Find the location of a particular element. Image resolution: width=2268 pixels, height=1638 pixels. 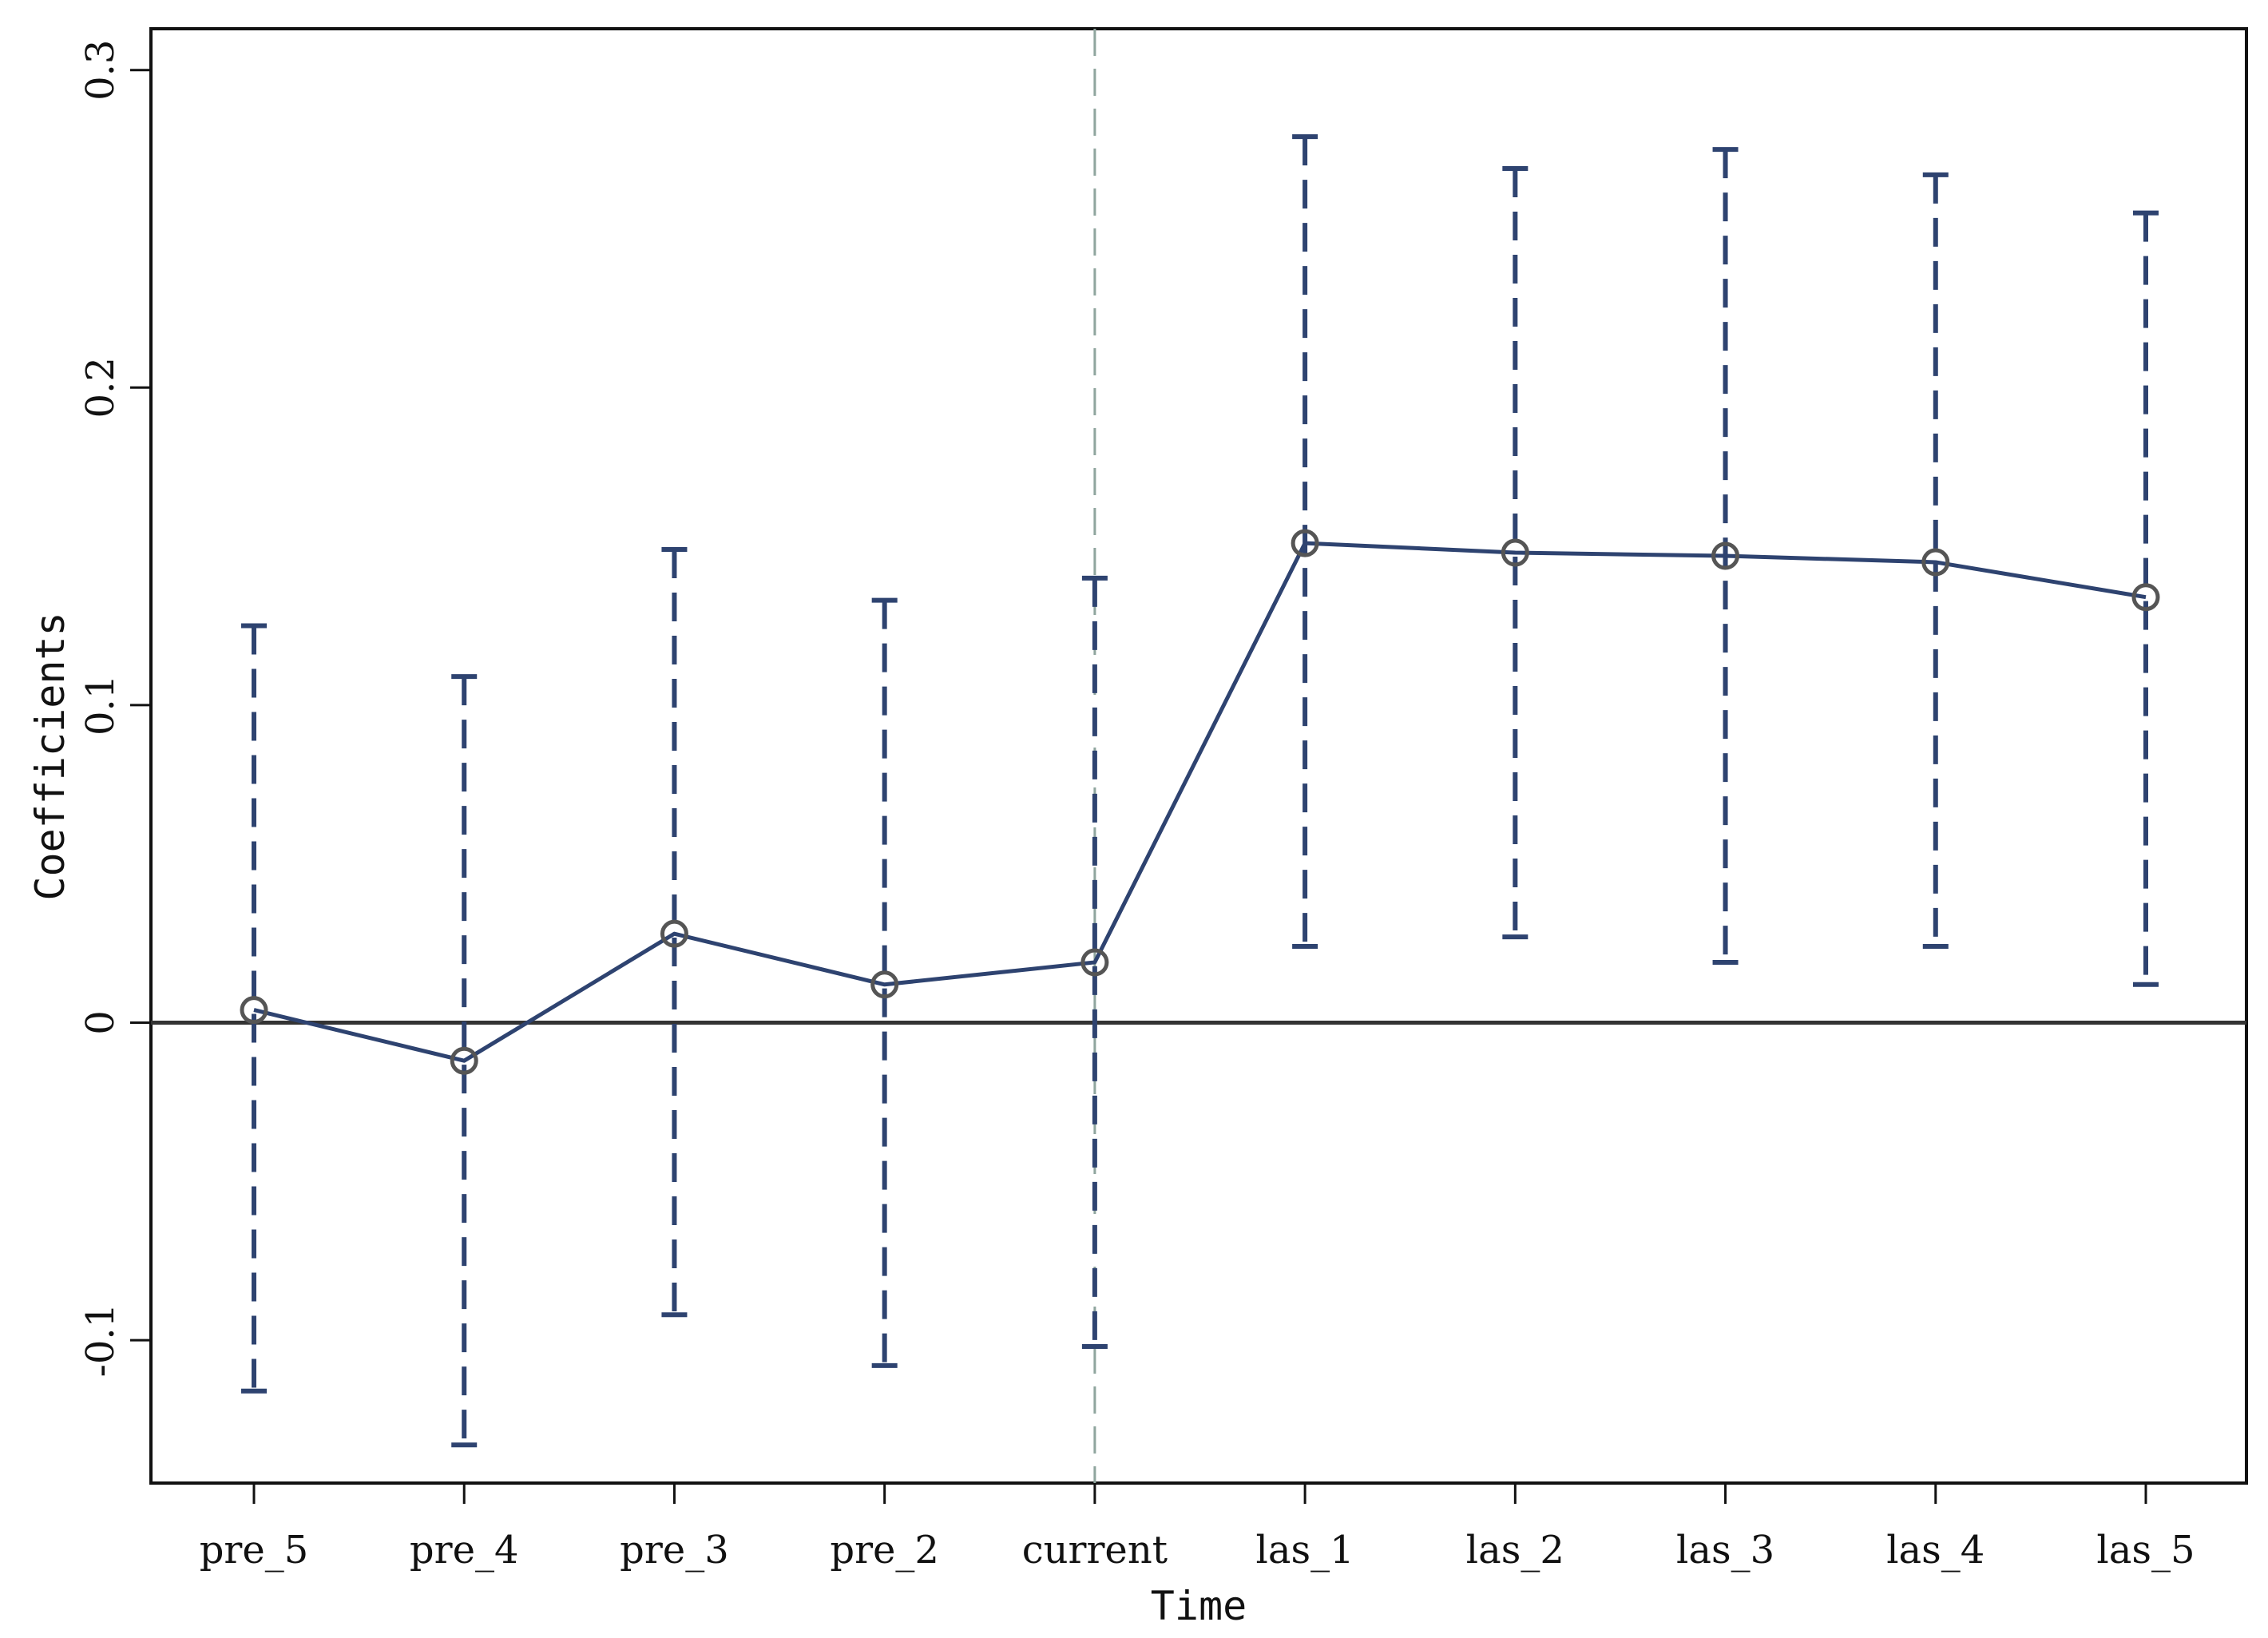

x-tick-label: pre_3 is located at coordinates (674, 1550).